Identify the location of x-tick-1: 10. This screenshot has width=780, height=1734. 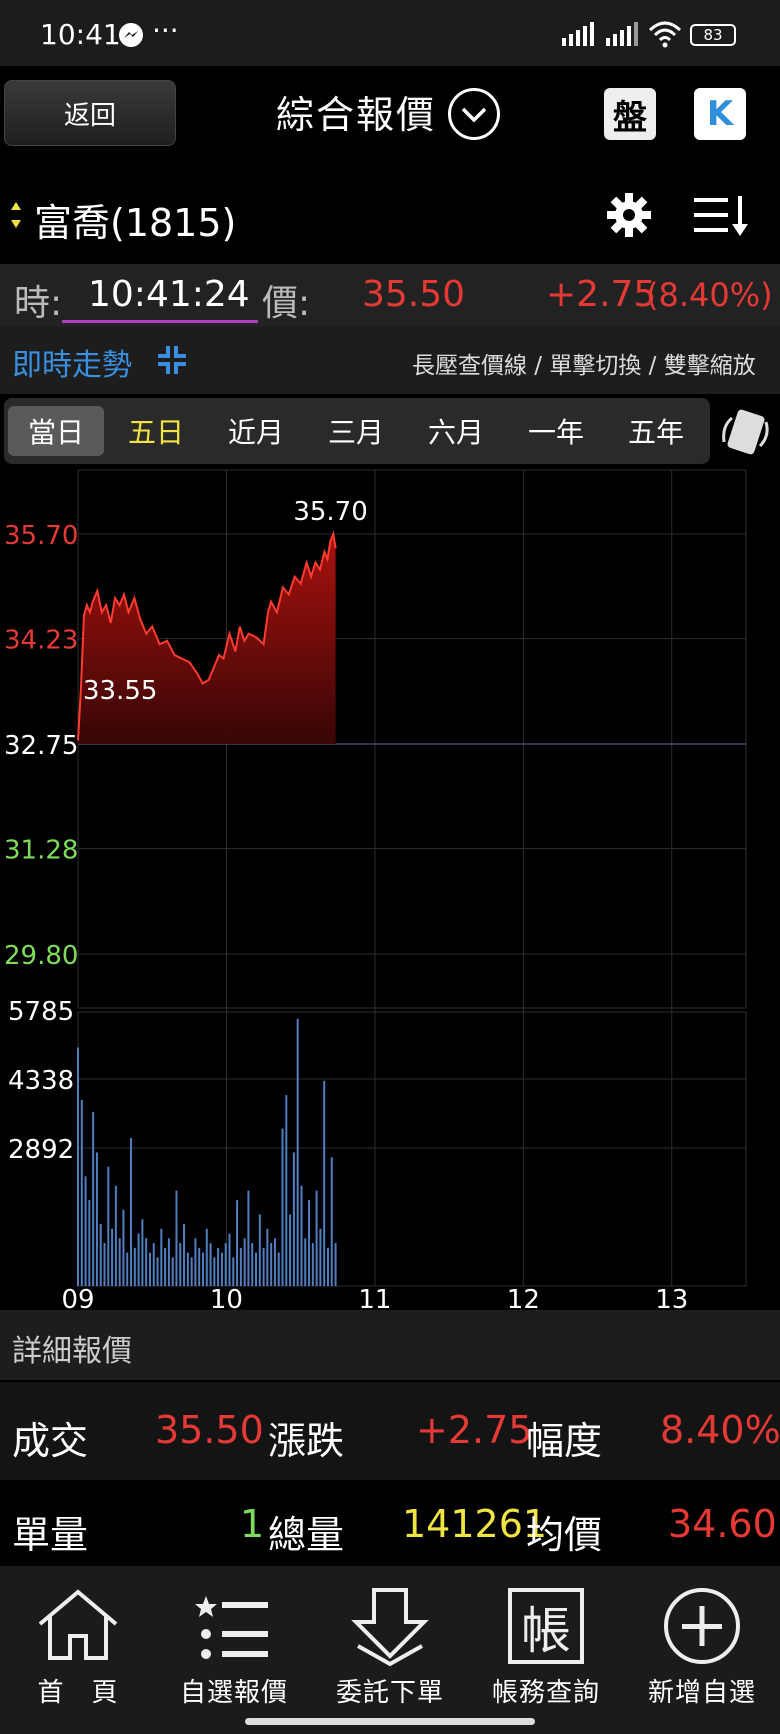
(226, 1297).